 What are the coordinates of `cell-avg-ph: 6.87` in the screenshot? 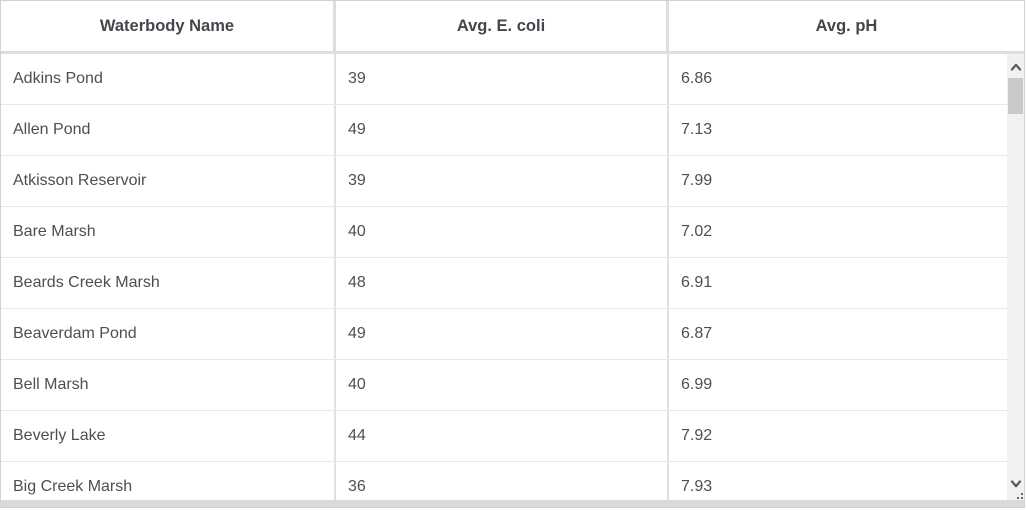 It's located at (697, 333).